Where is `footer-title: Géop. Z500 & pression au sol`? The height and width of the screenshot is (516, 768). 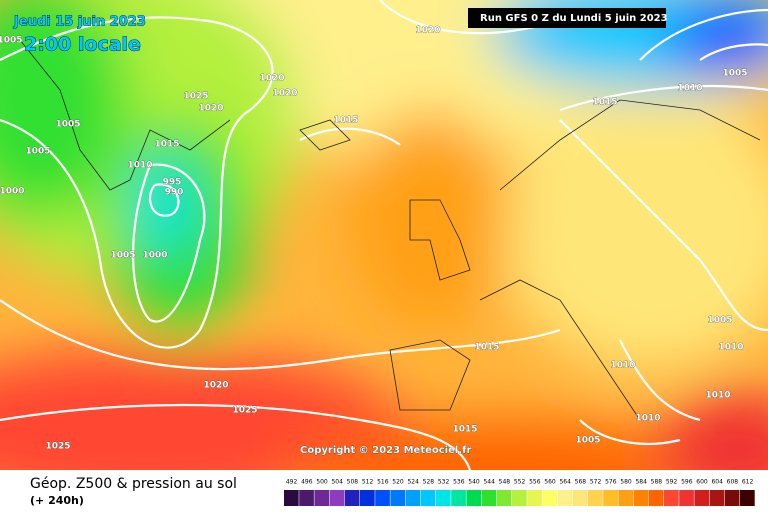
footer-title: Géop. Z500 & pression au sol is located at coordinates (133, 484).